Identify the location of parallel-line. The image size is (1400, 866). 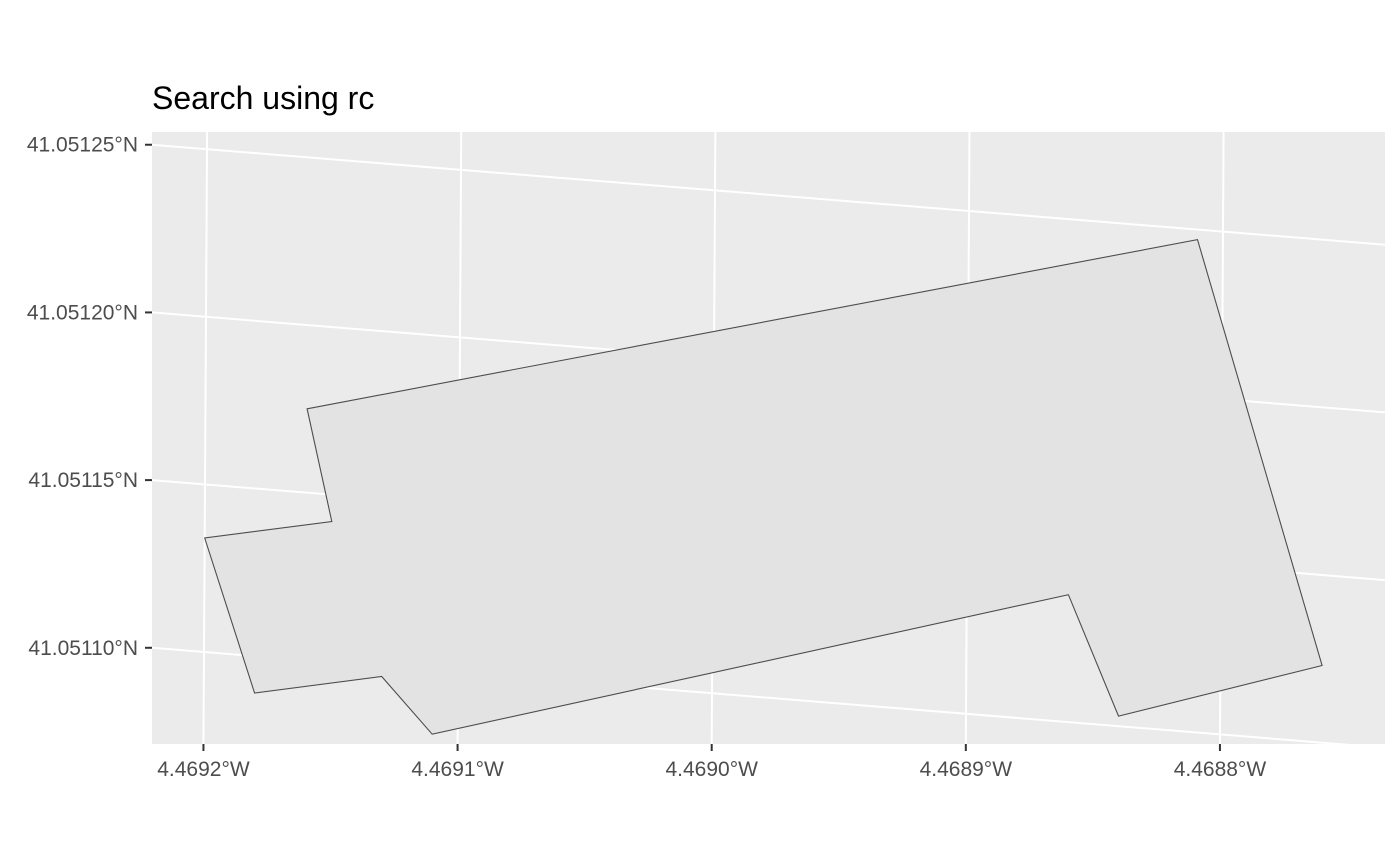
(768, 194).